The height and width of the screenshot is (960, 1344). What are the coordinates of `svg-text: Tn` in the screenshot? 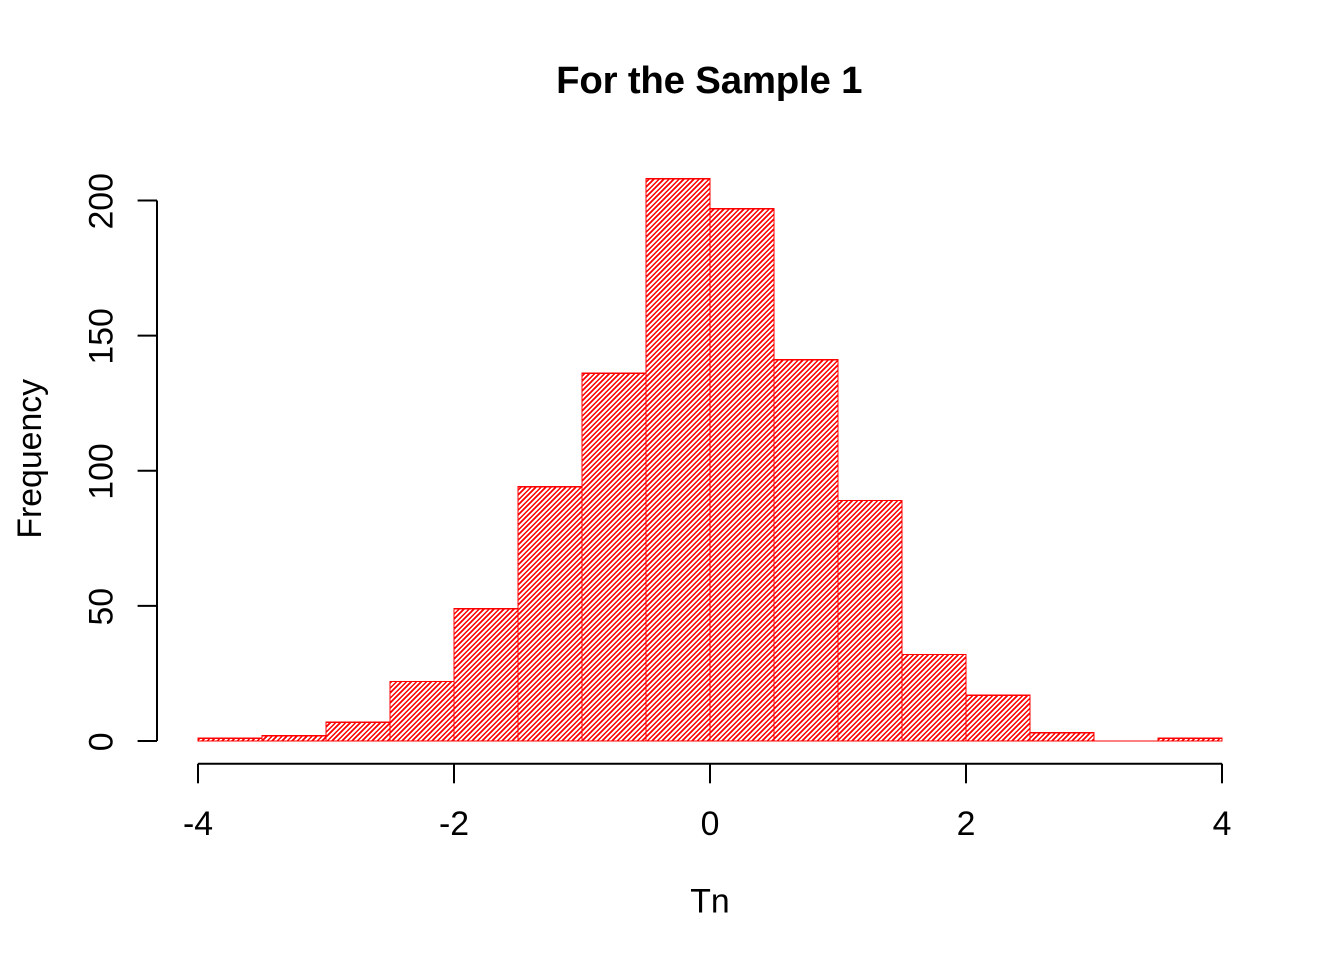 It's located at (709, 901).